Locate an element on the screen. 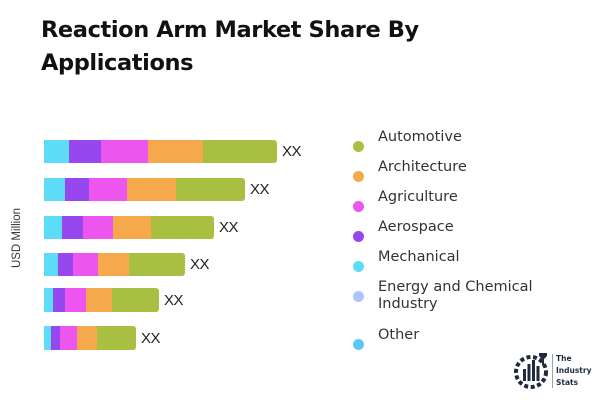 This screenshot has width=600, height=400. logo-line-2: Industry is located at coordinates (574, 370).